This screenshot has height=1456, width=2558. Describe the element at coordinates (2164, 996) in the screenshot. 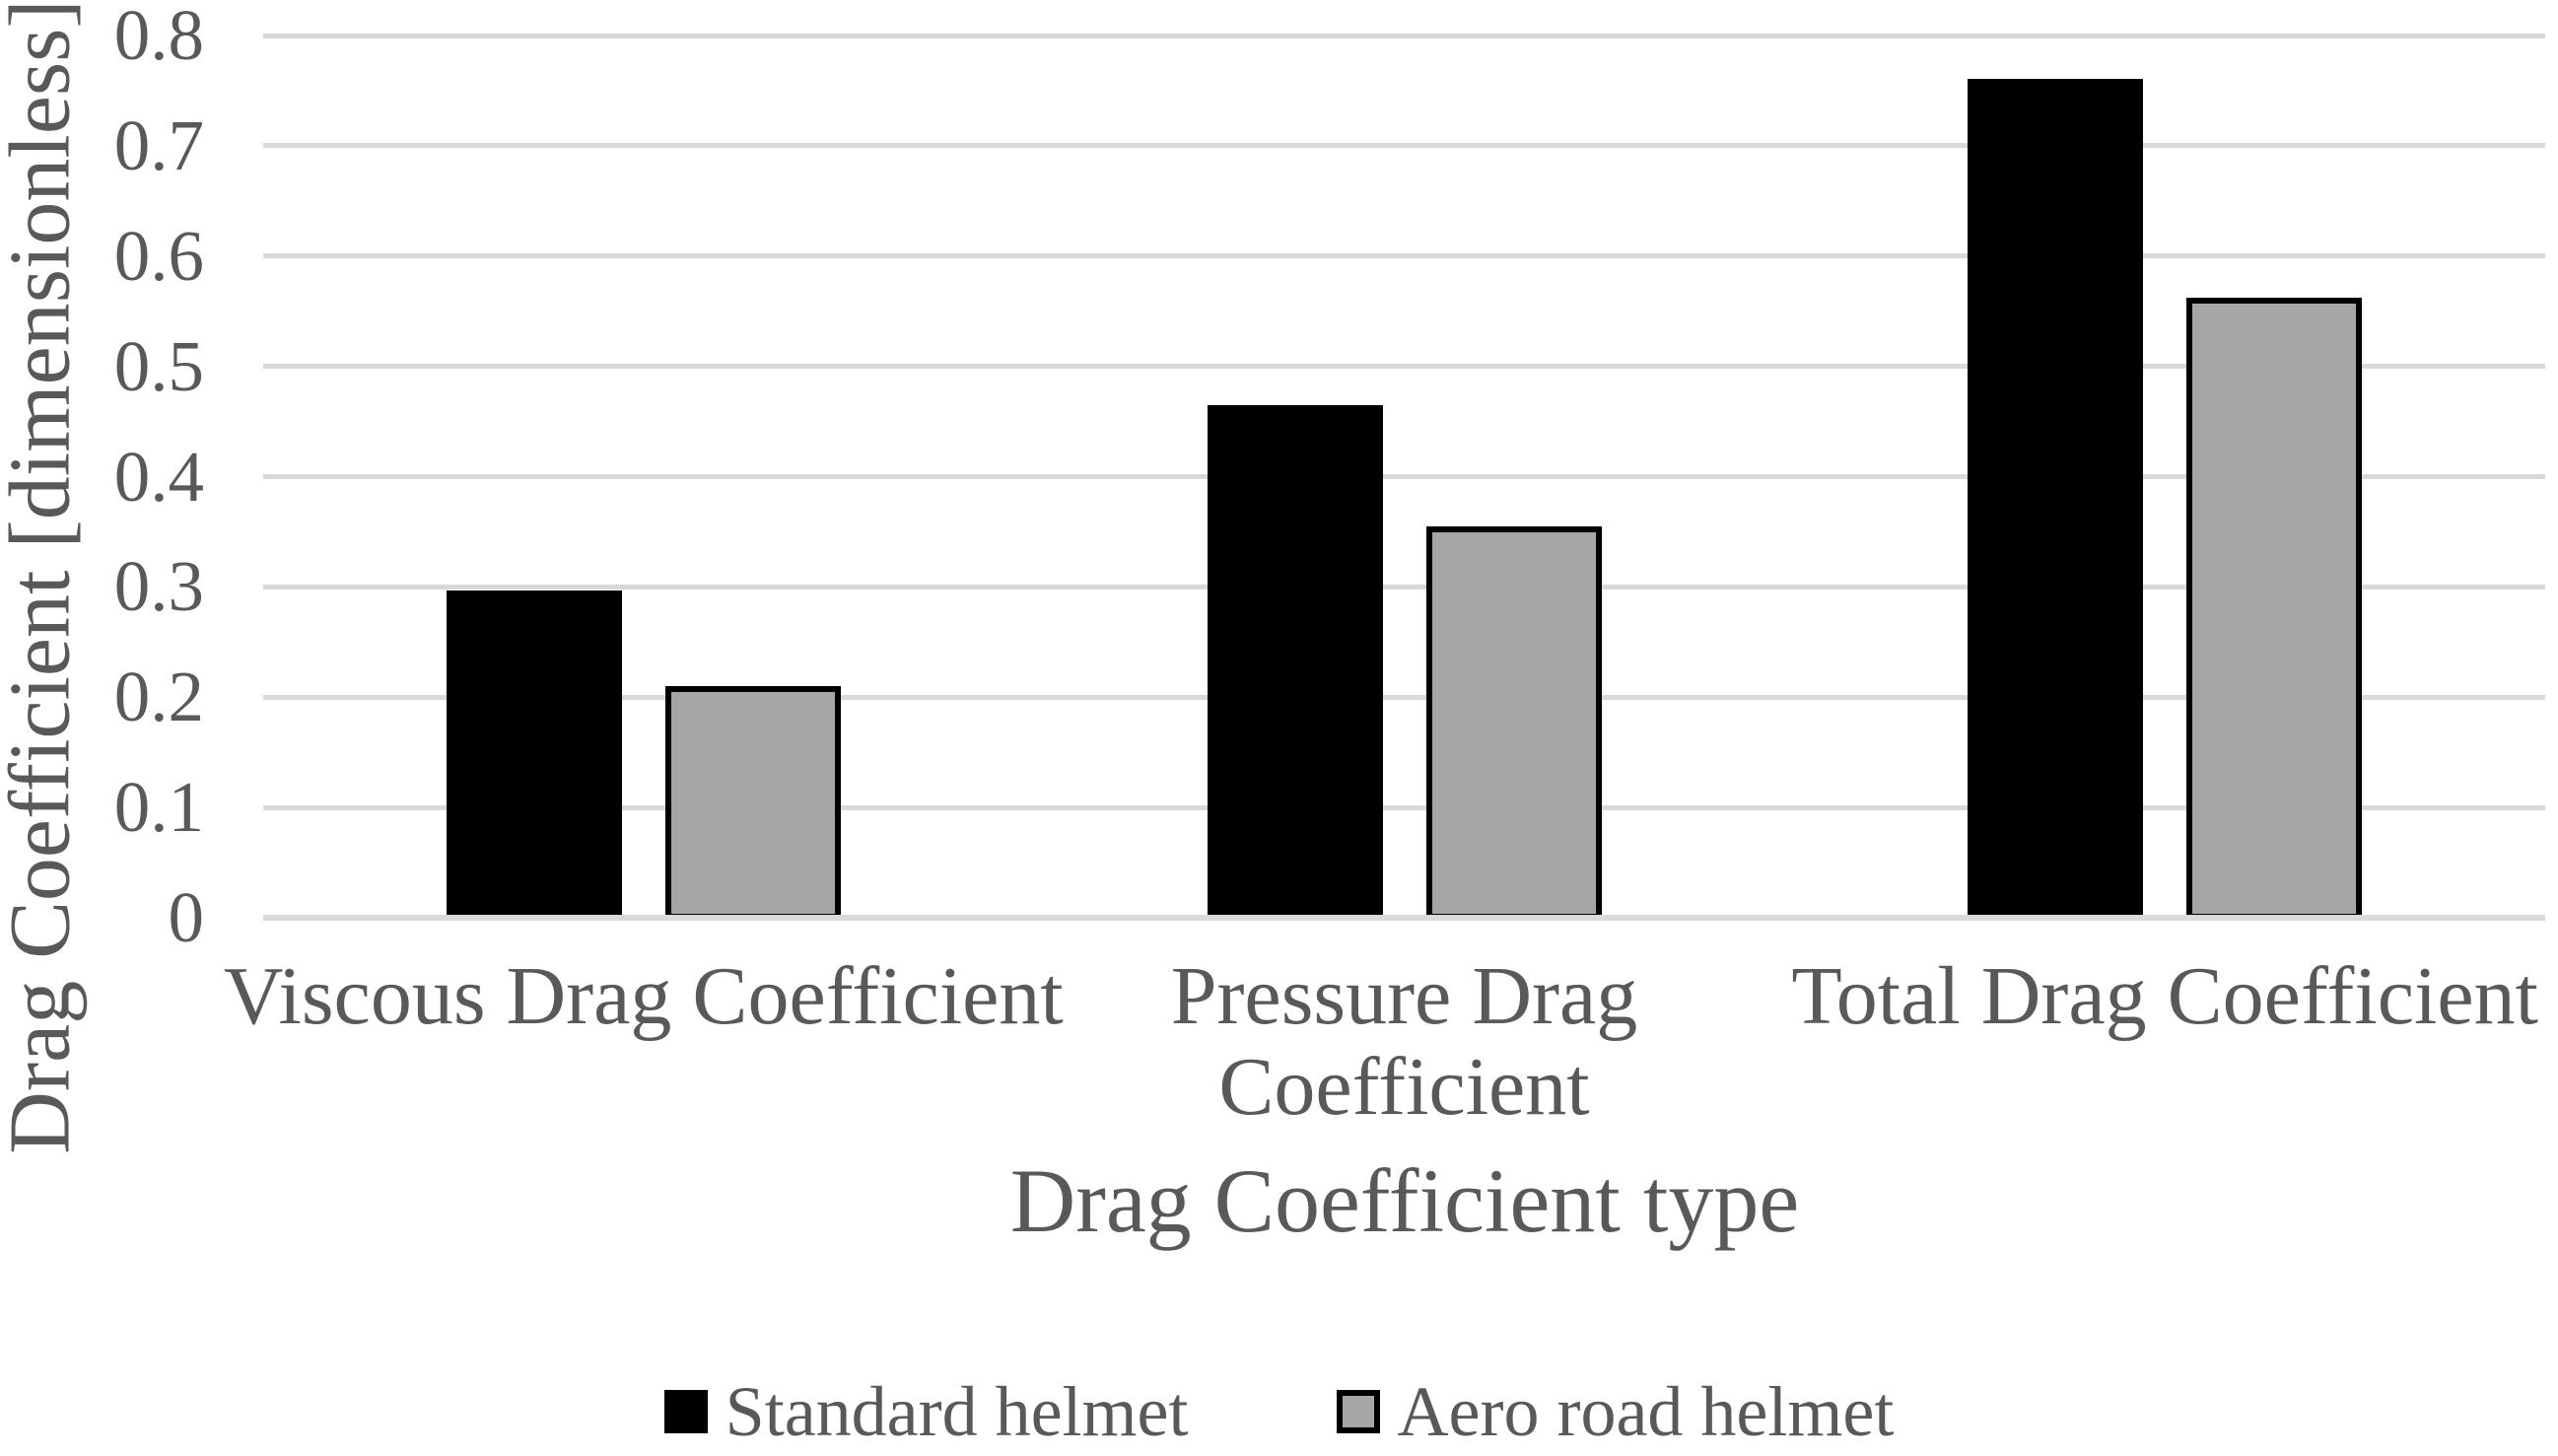

I see `category-label: Total Drag Coefficient` at that location.